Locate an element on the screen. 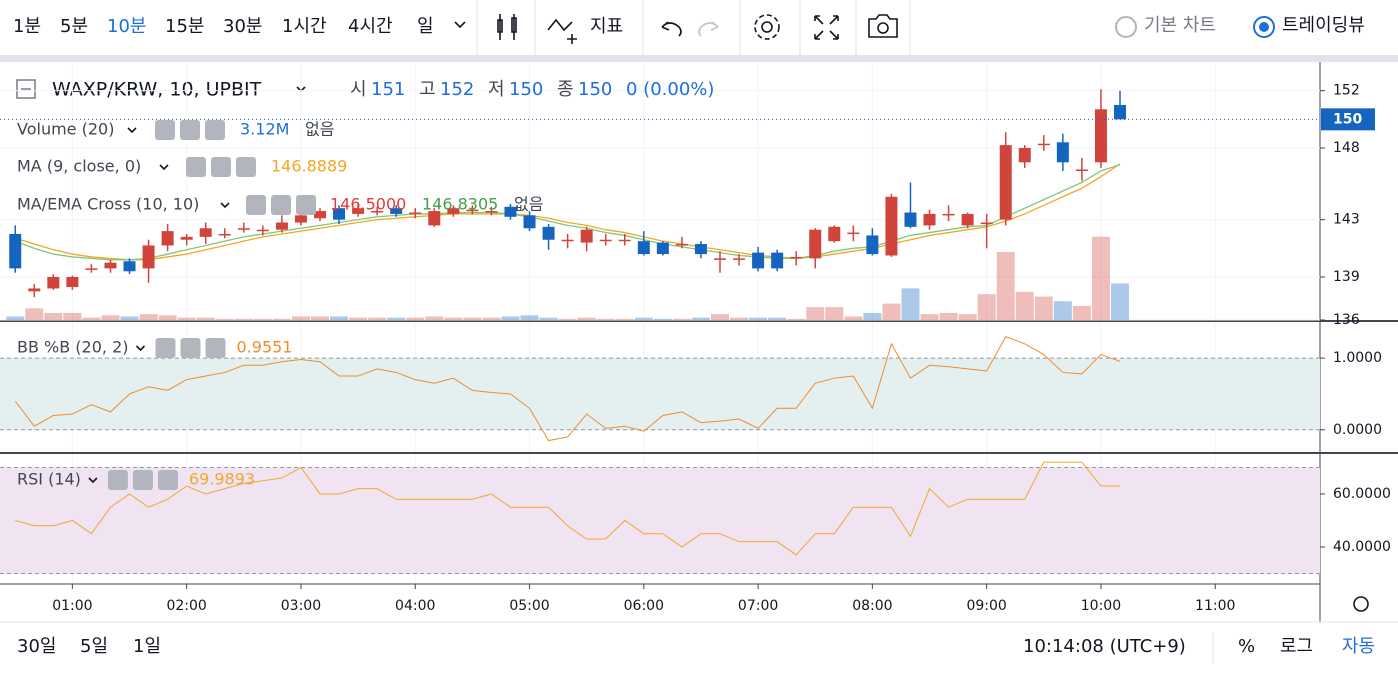  interval: 1분 is located at coordinates (27, 26).